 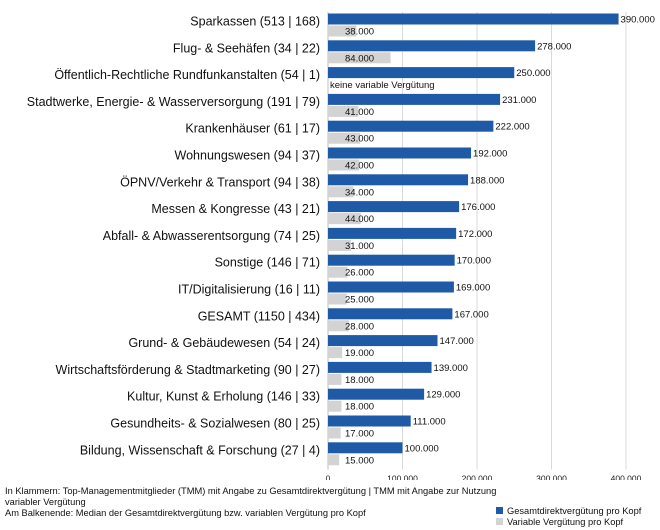 I want to click on category-label: GESAMT (1150 | 434), so click(x=259, y=316).